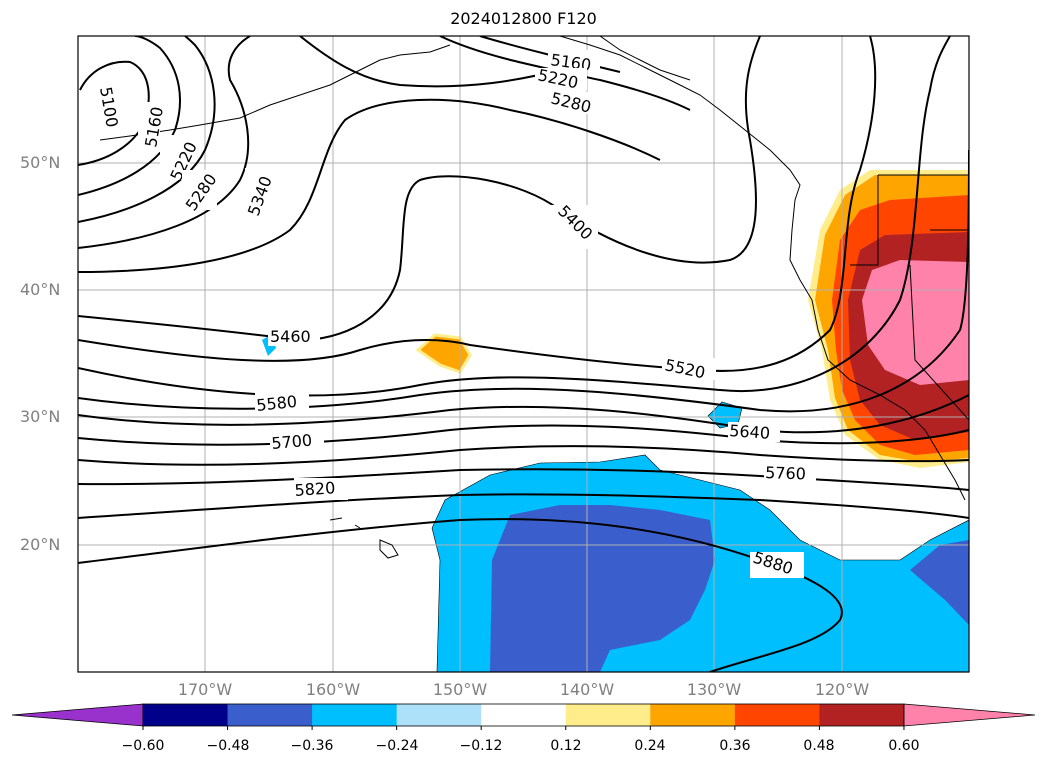 The image size is (1047, 765). Describe the element at coordinates (587, 689) in the screenshot. I see `lon-label-140w: 140°W` at that location.